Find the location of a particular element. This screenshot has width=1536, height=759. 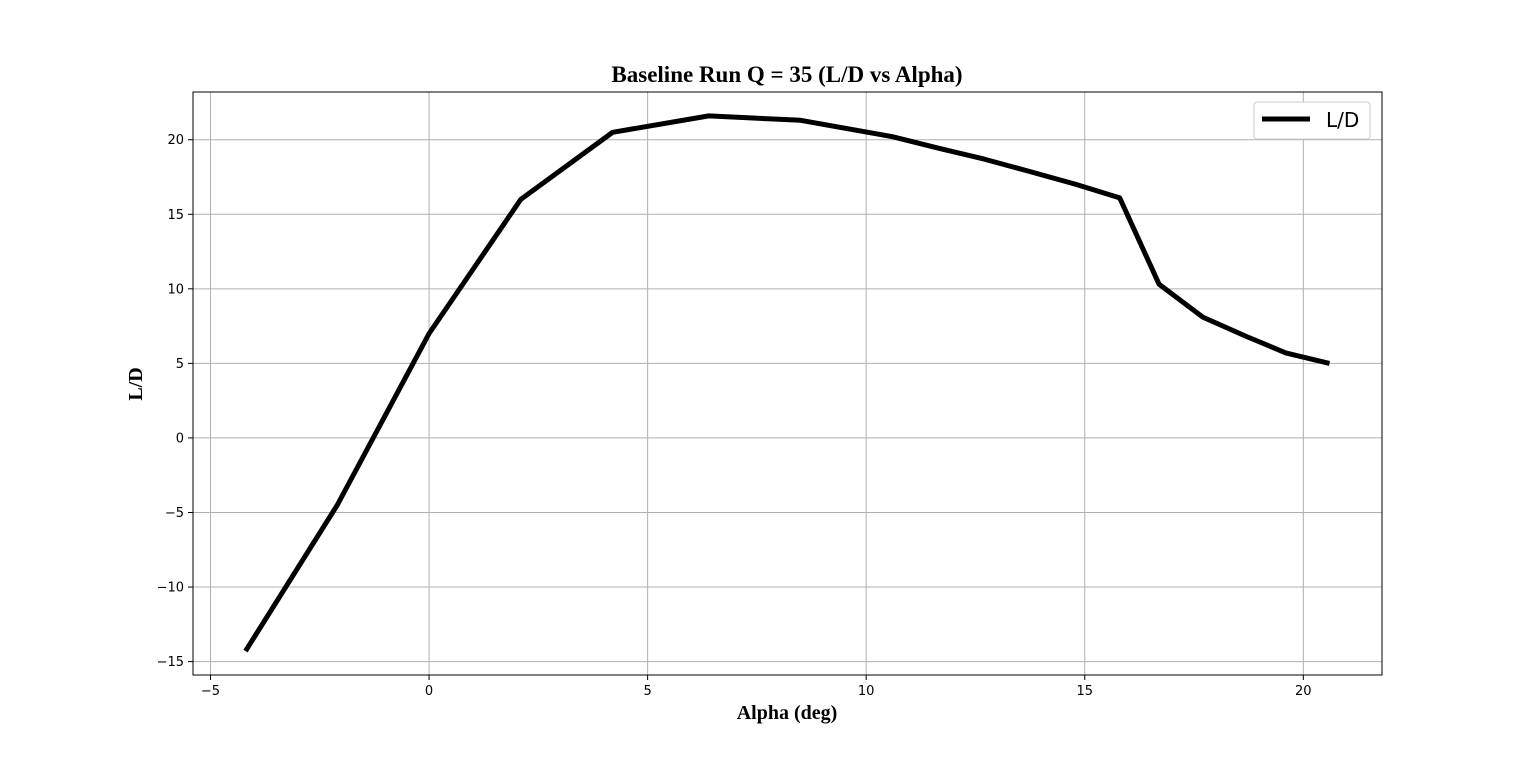

x-tick-label: 5 is located at coordinates (647, 691).